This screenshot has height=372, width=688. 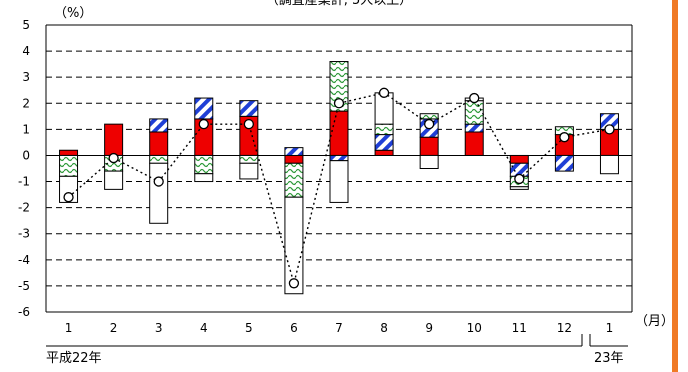 What do you see at coordinates (24, 312) in the screenshot?
I see `y-tick-label: -6` at bounding box center [24, 312].